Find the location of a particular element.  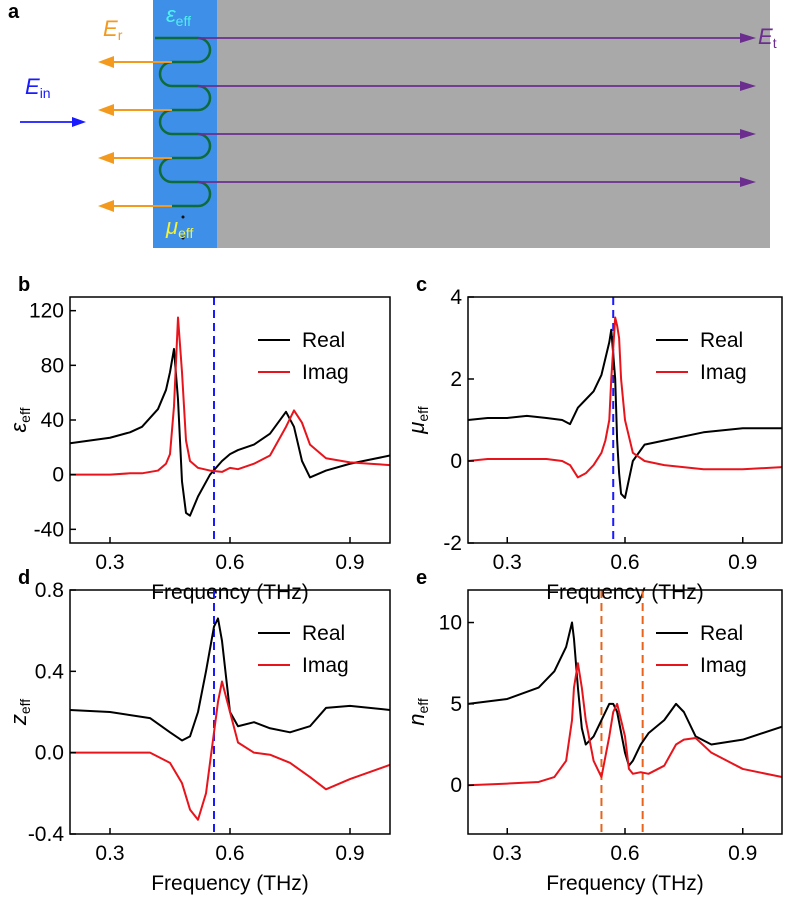

y-tick-label: -0.4 is located at coordinates (46, 834).